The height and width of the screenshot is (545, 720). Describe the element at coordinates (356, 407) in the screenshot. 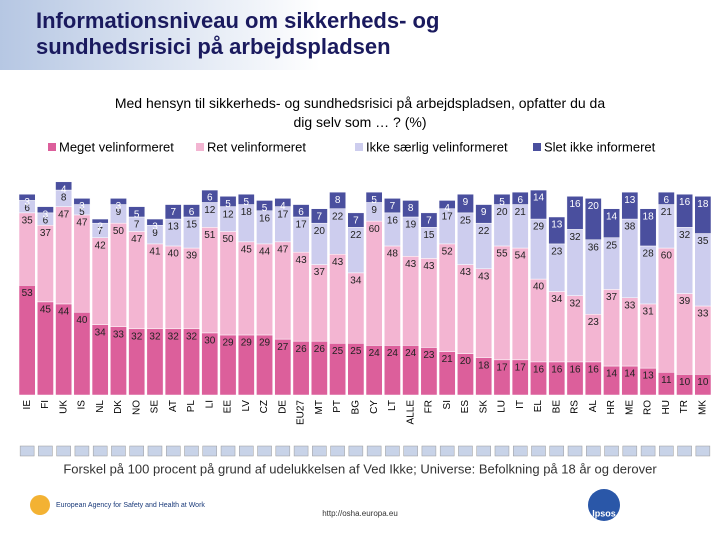

I see `x-tick-label: BG` at that location.